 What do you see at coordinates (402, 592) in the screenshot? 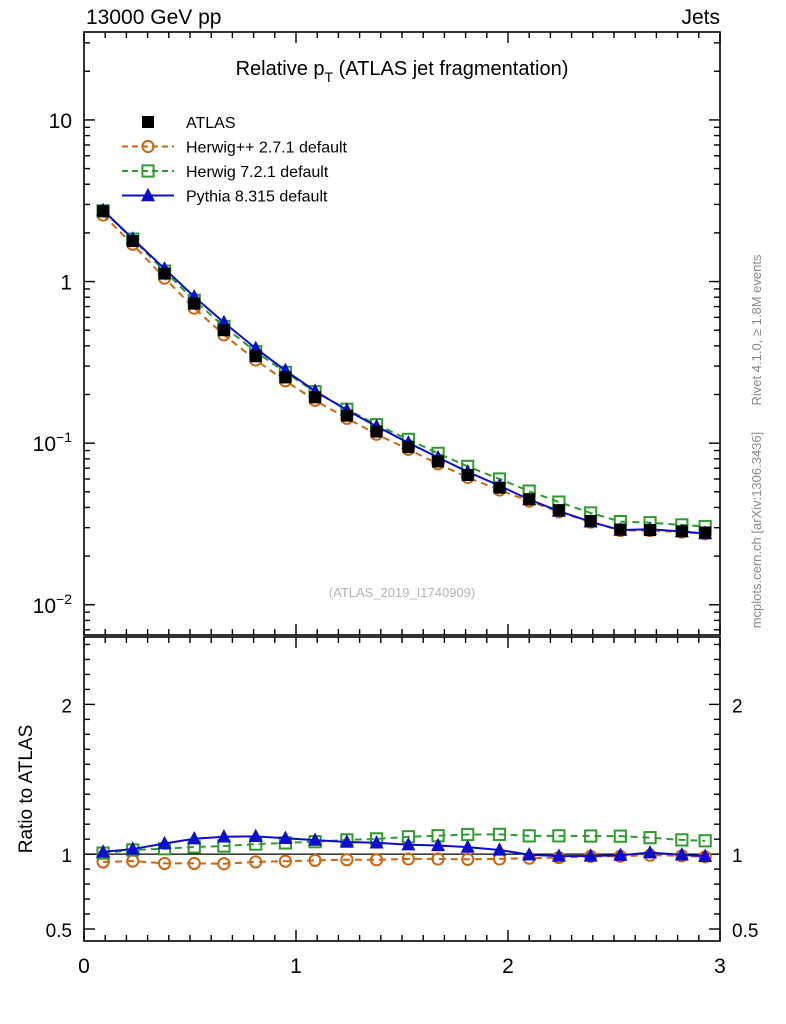
I see `watermark-dataset-id: (ATLAS_2019_I1740909)` at bounding box center [402, 592].